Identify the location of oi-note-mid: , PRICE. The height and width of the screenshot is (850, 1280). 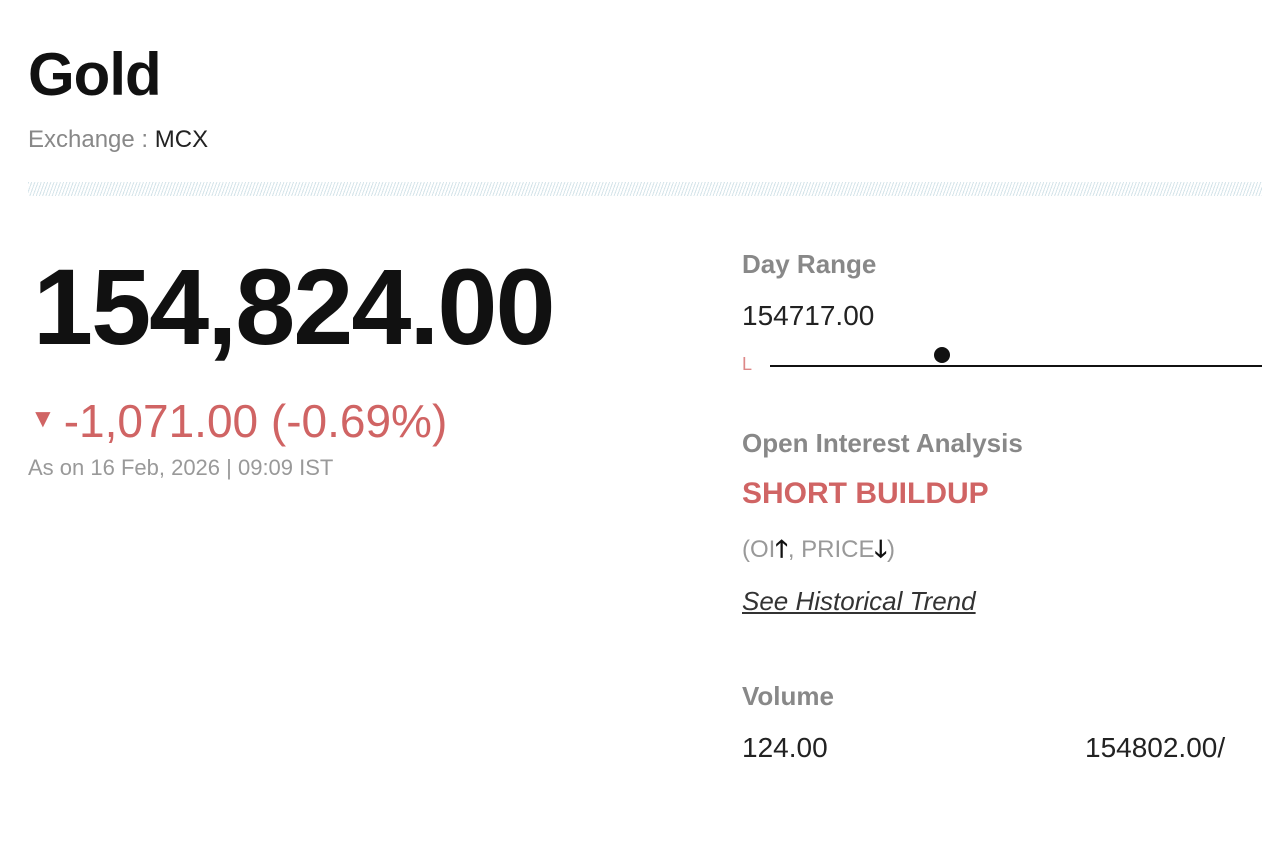
(831, 549).